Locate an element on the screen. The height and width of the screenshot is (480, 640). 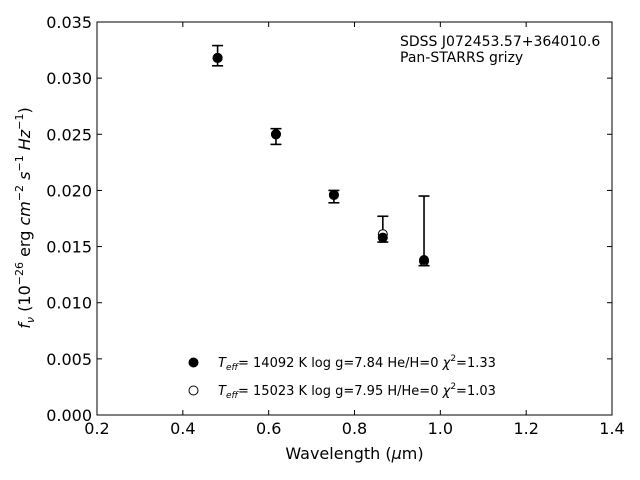
x-axis-label: Wavelength (μm) is located at coordinates (354, 453).